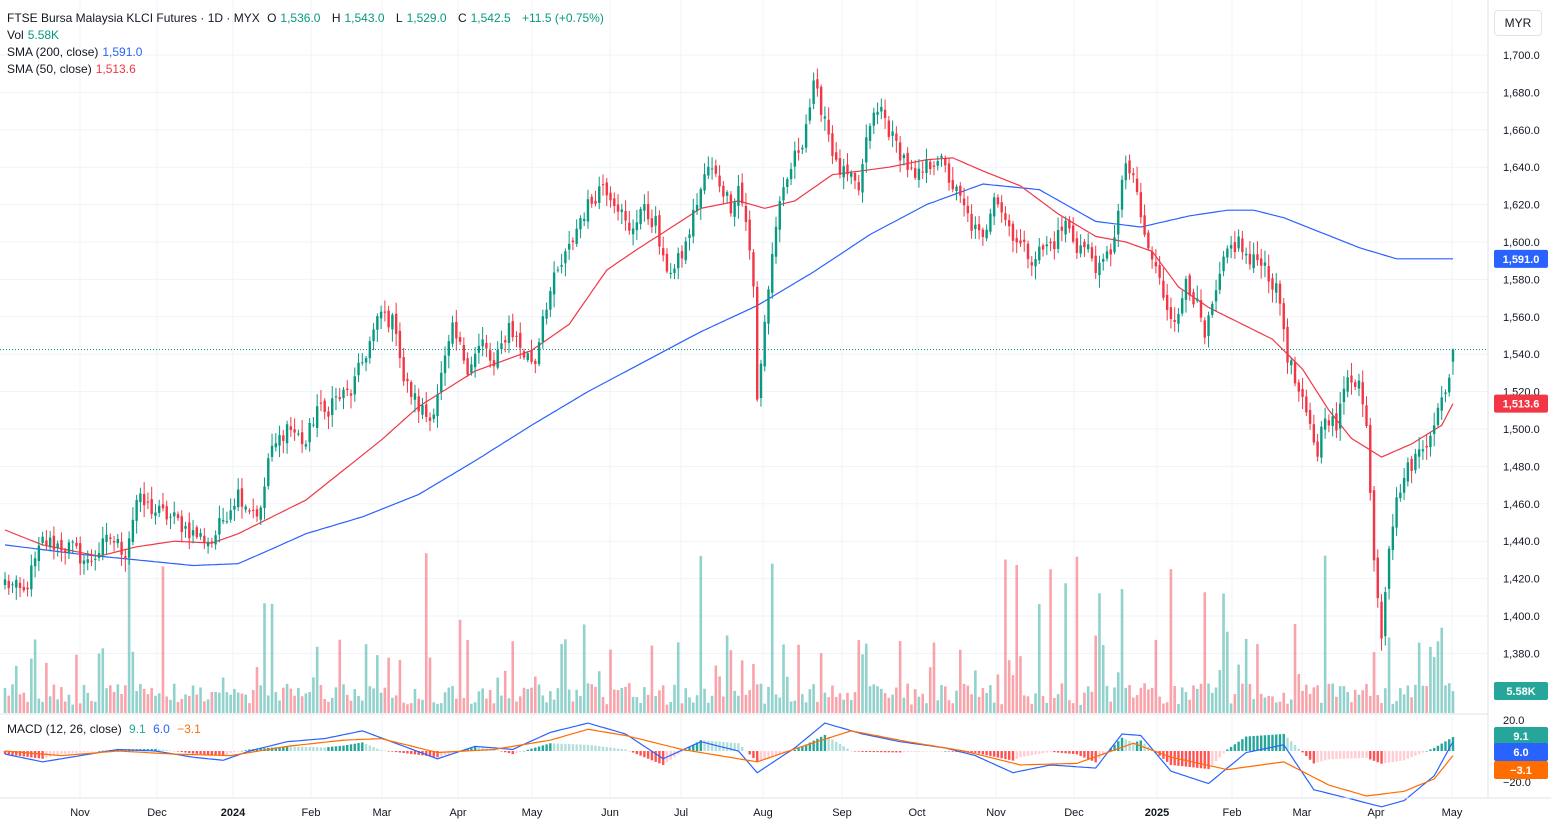 The image size is (1551, 830). I want to click on sma50-legend: SMA (50, close) 1,513.6, so click(73, 69).